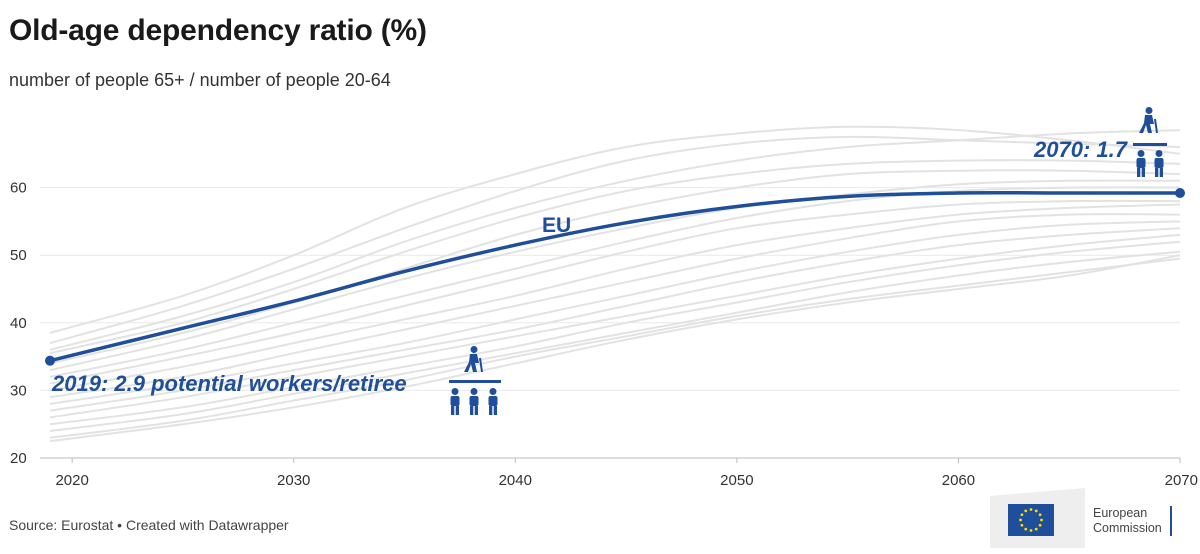 The height and width of the screenshot is (554, 1200). What do you see at coordinates (1127, 528) in the screenshot?
I see `logo-line-2: Commission` at bounding box center [1127, 528].